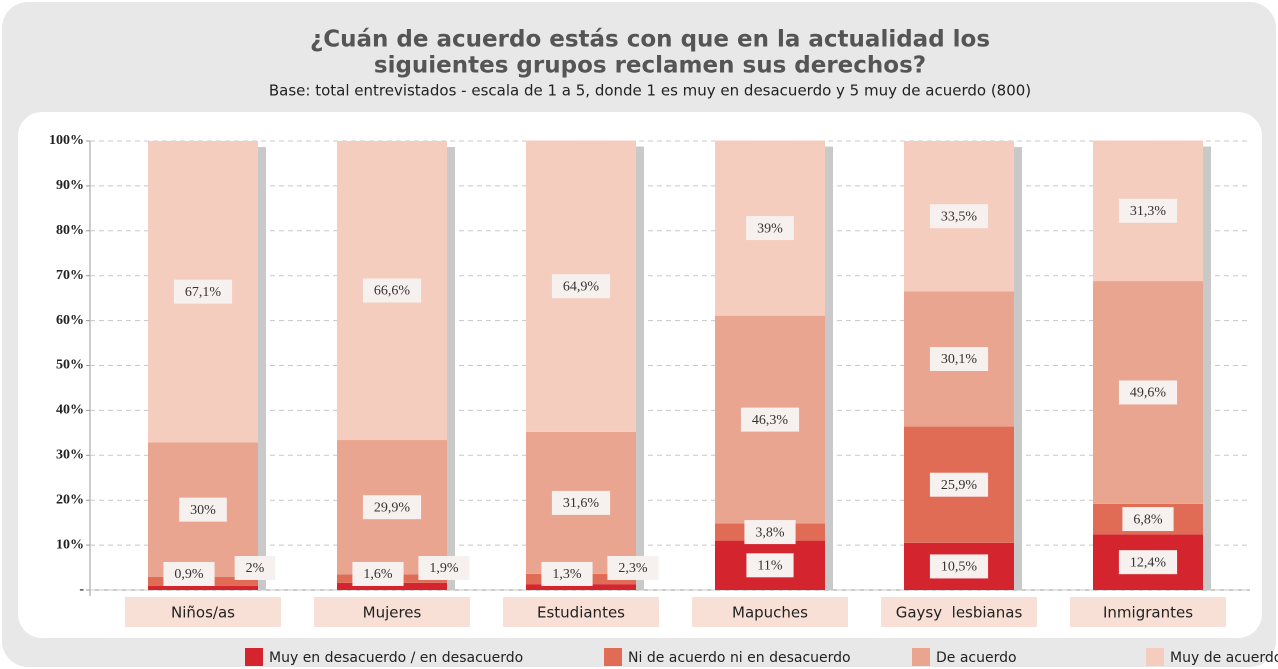  Describe the element at coordinates (976, 658) in the screenshot. I see `legend-label: De acuerdo` at that location.